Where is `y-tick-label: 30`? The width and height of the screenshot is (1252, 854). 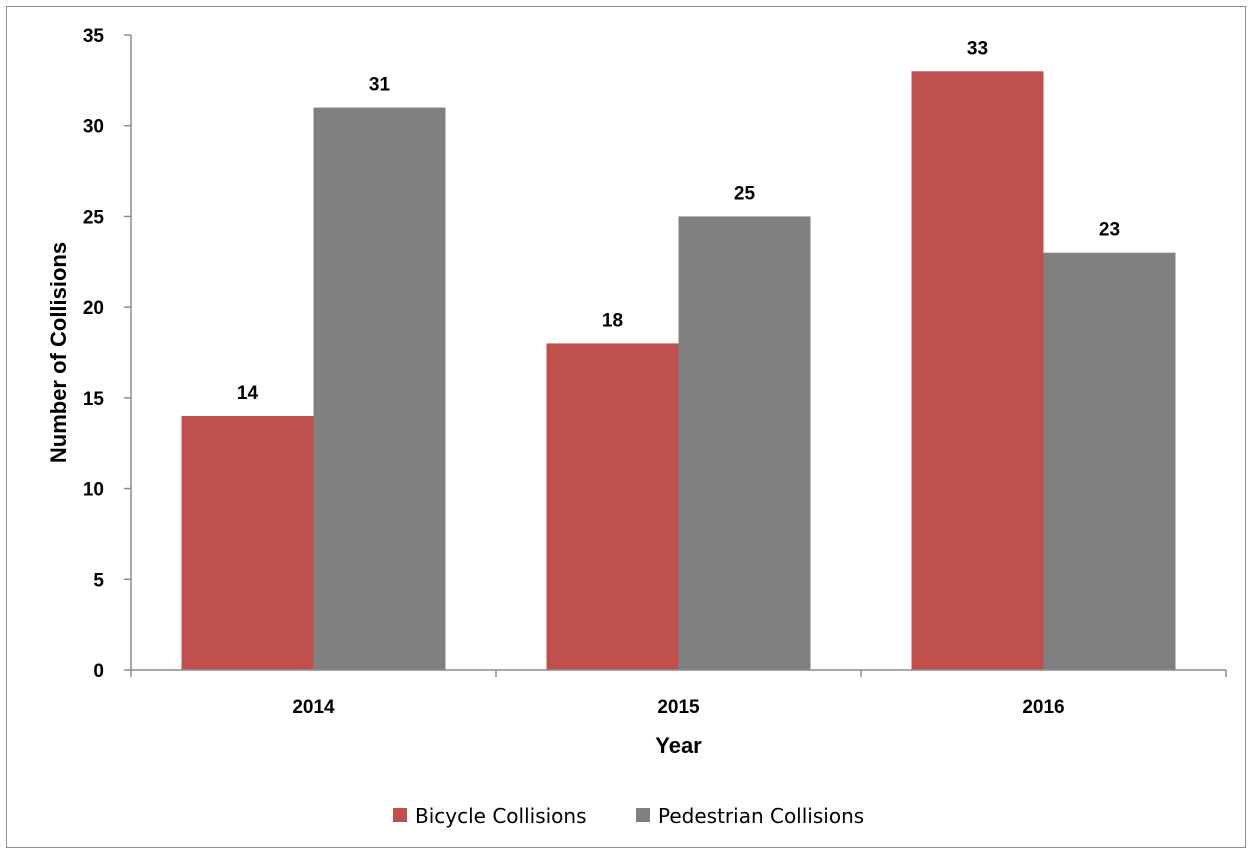
y-tick-label: 30 is located at coordinates (93, 127).